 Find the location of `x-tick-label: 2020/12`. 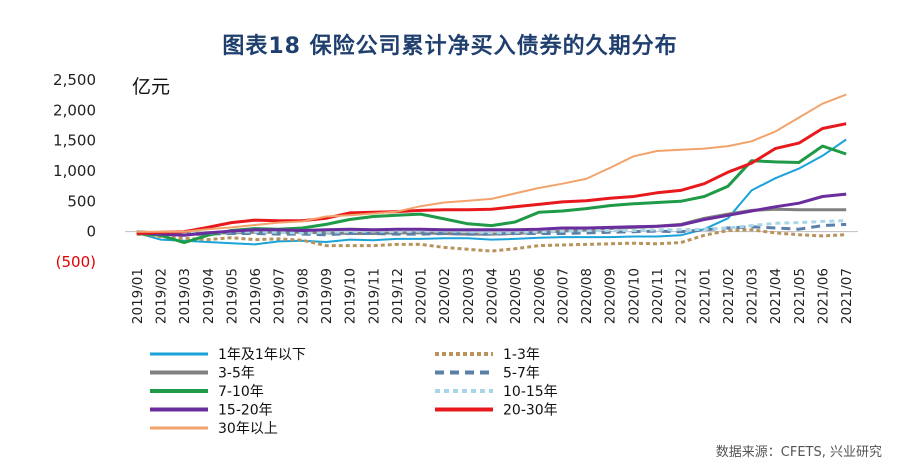

x-tick-label: 2020/12 is located at coordinates (682, 296).